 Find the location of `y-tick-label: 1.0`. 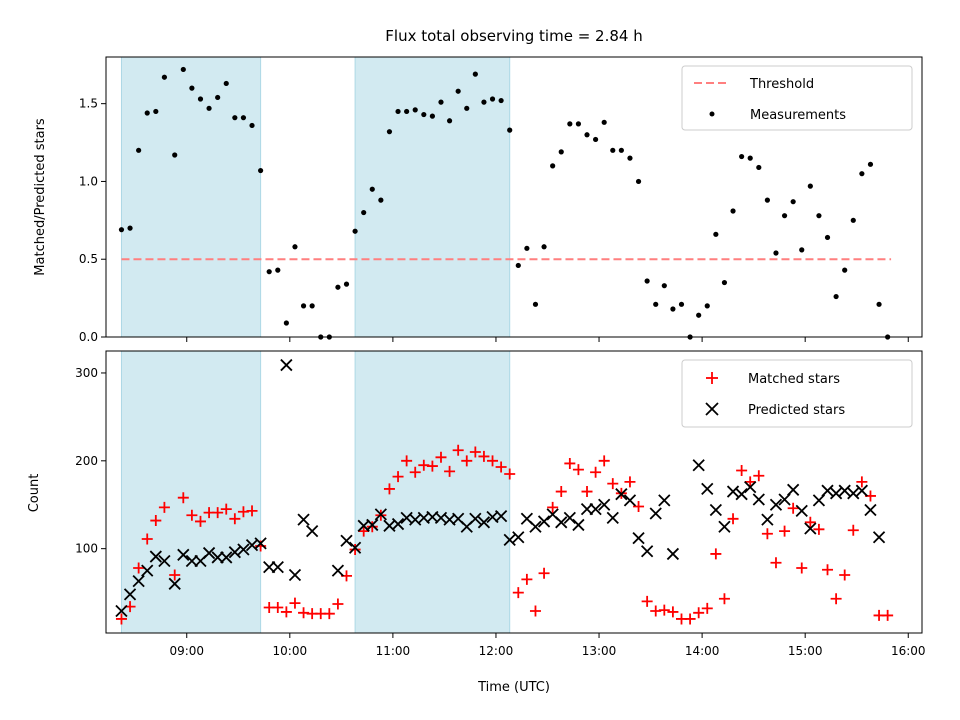

y-tick-label: 1.0 is located at coordinates (88, 181).